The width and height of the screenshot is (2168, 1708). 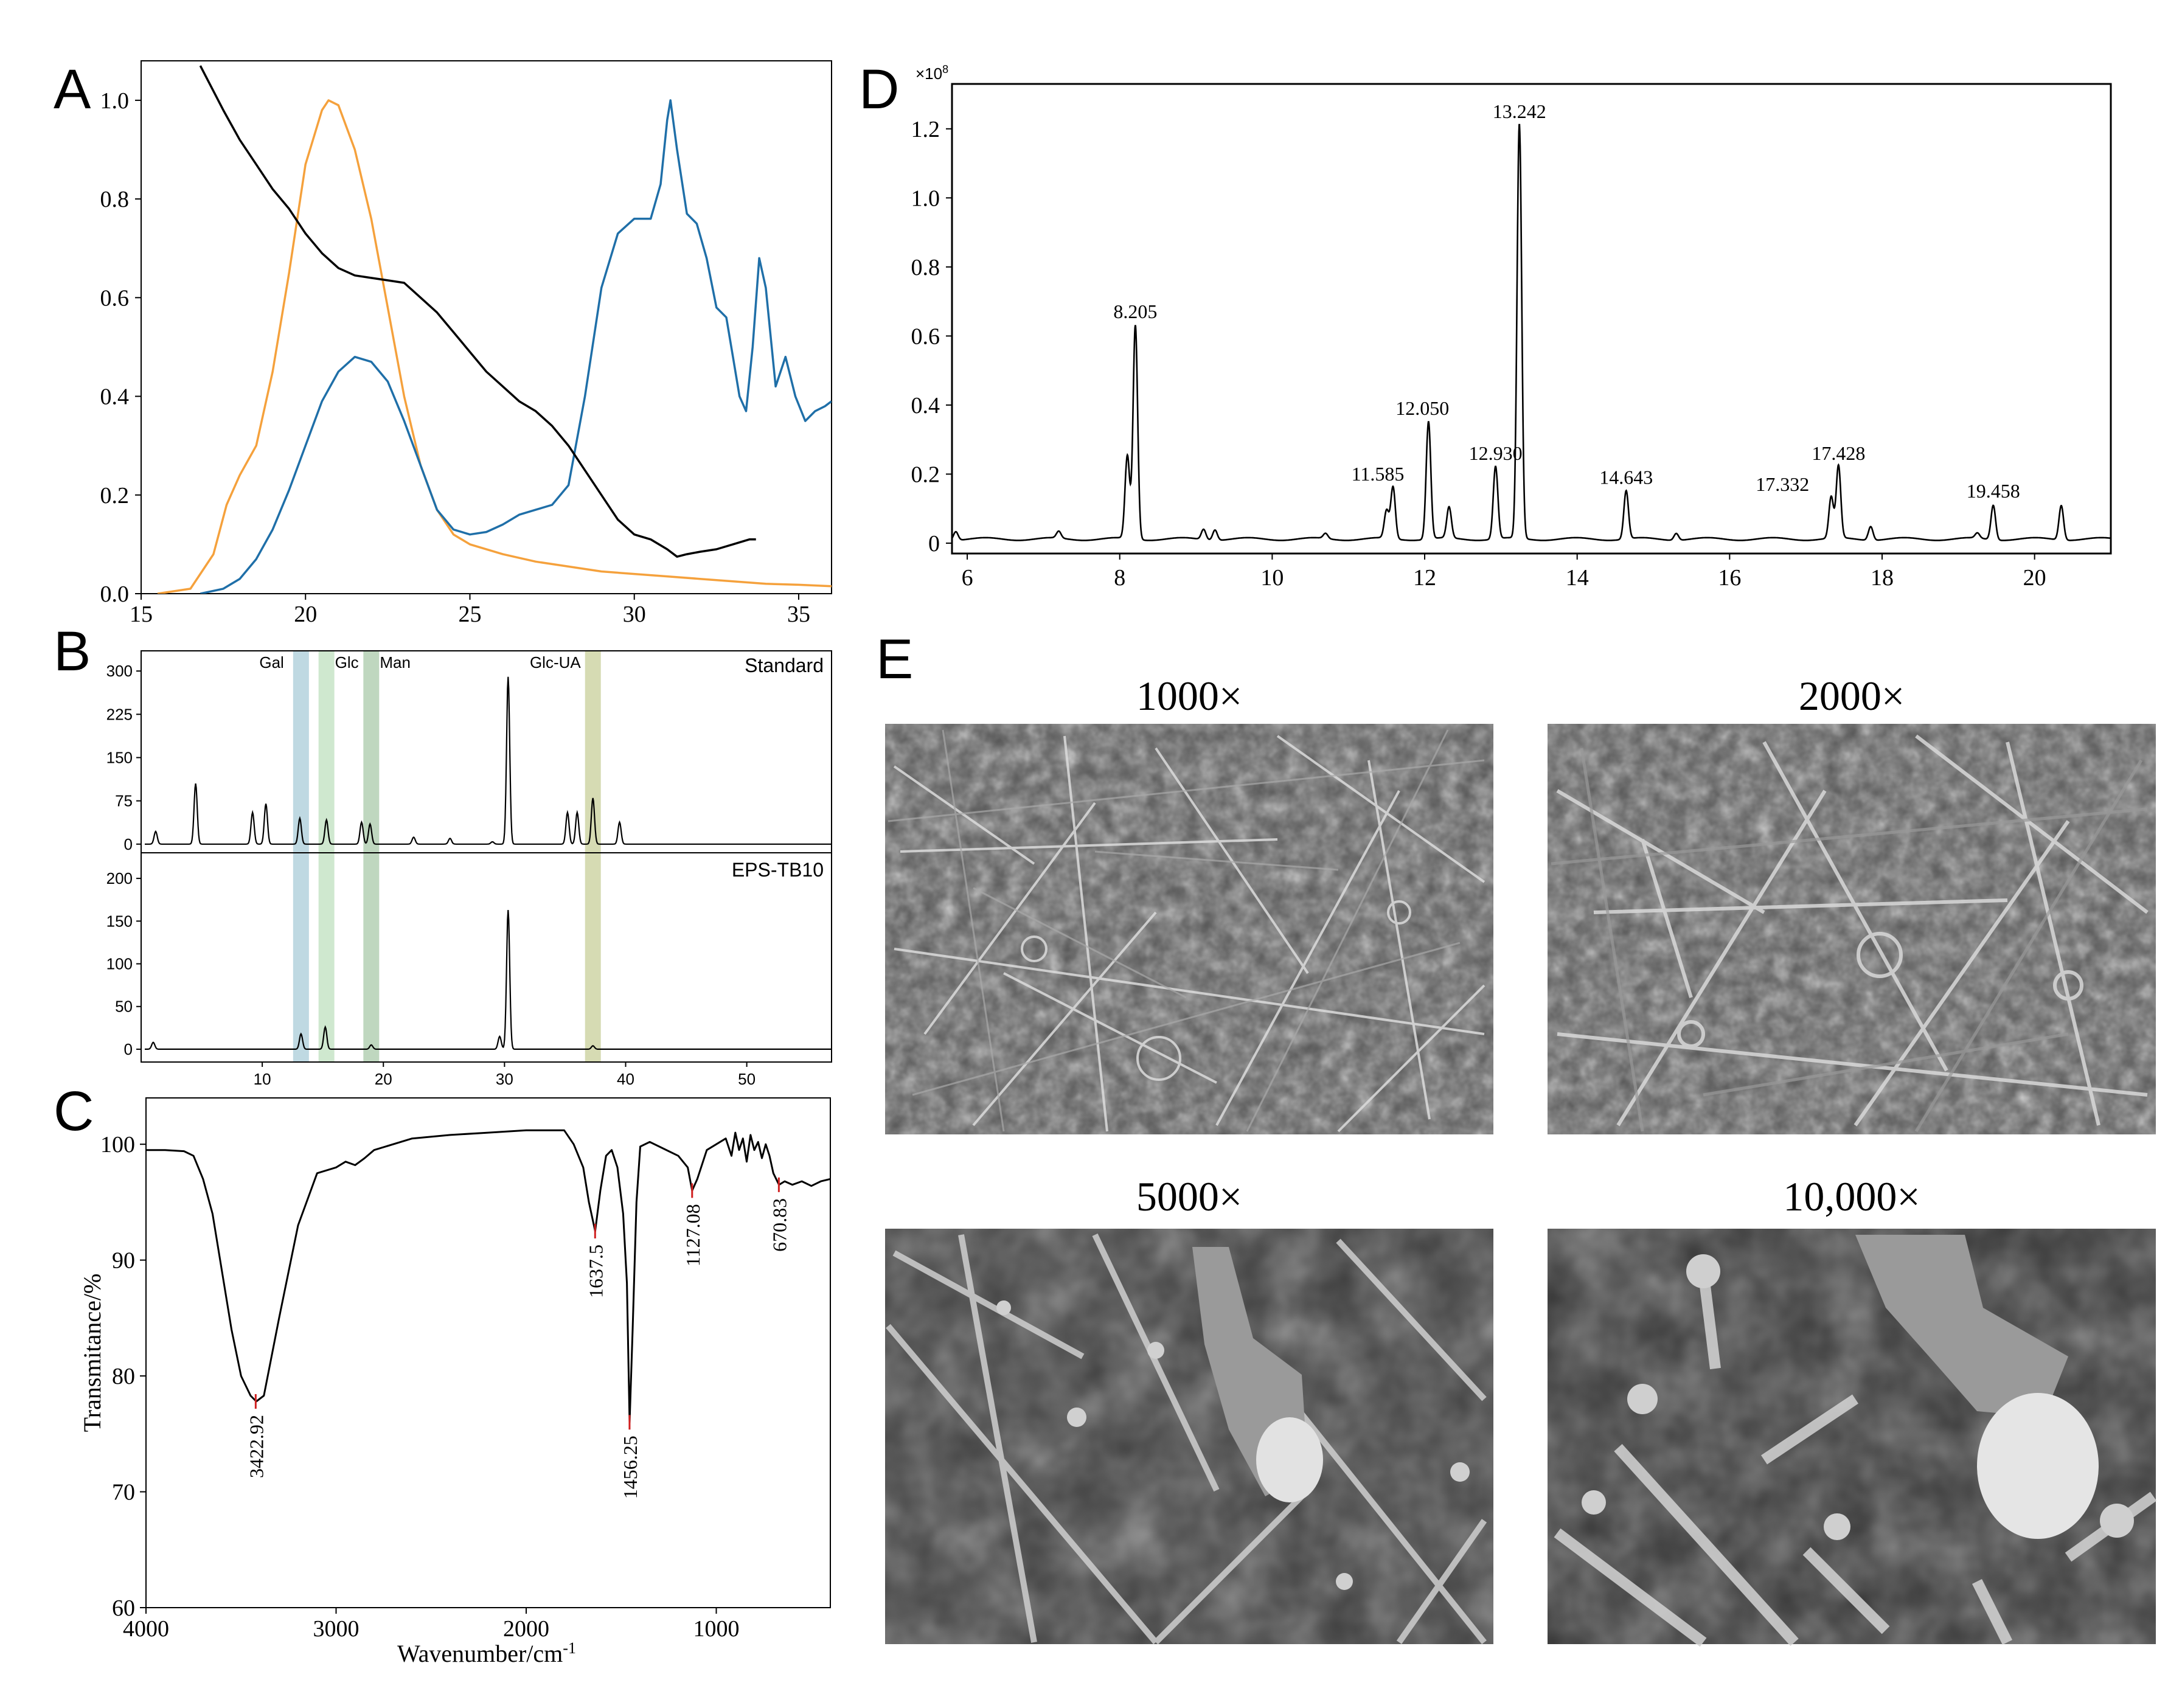 I want to click on c-ytick-label: 90, so click(x=124, y=1261).